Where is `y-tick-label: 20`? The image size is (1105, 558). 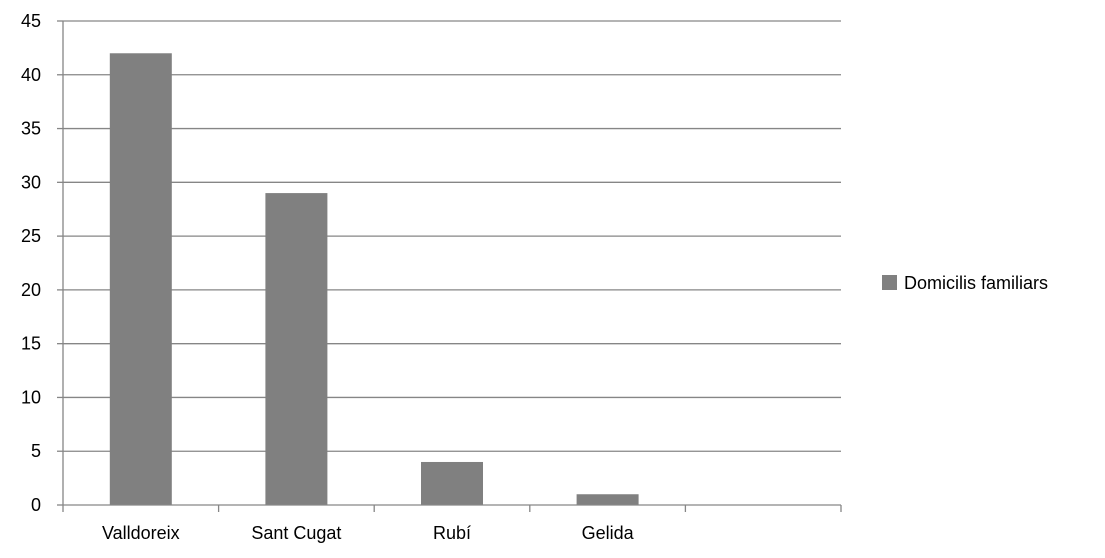 y-tick-label: 20 is located at coordinates (31, 290).